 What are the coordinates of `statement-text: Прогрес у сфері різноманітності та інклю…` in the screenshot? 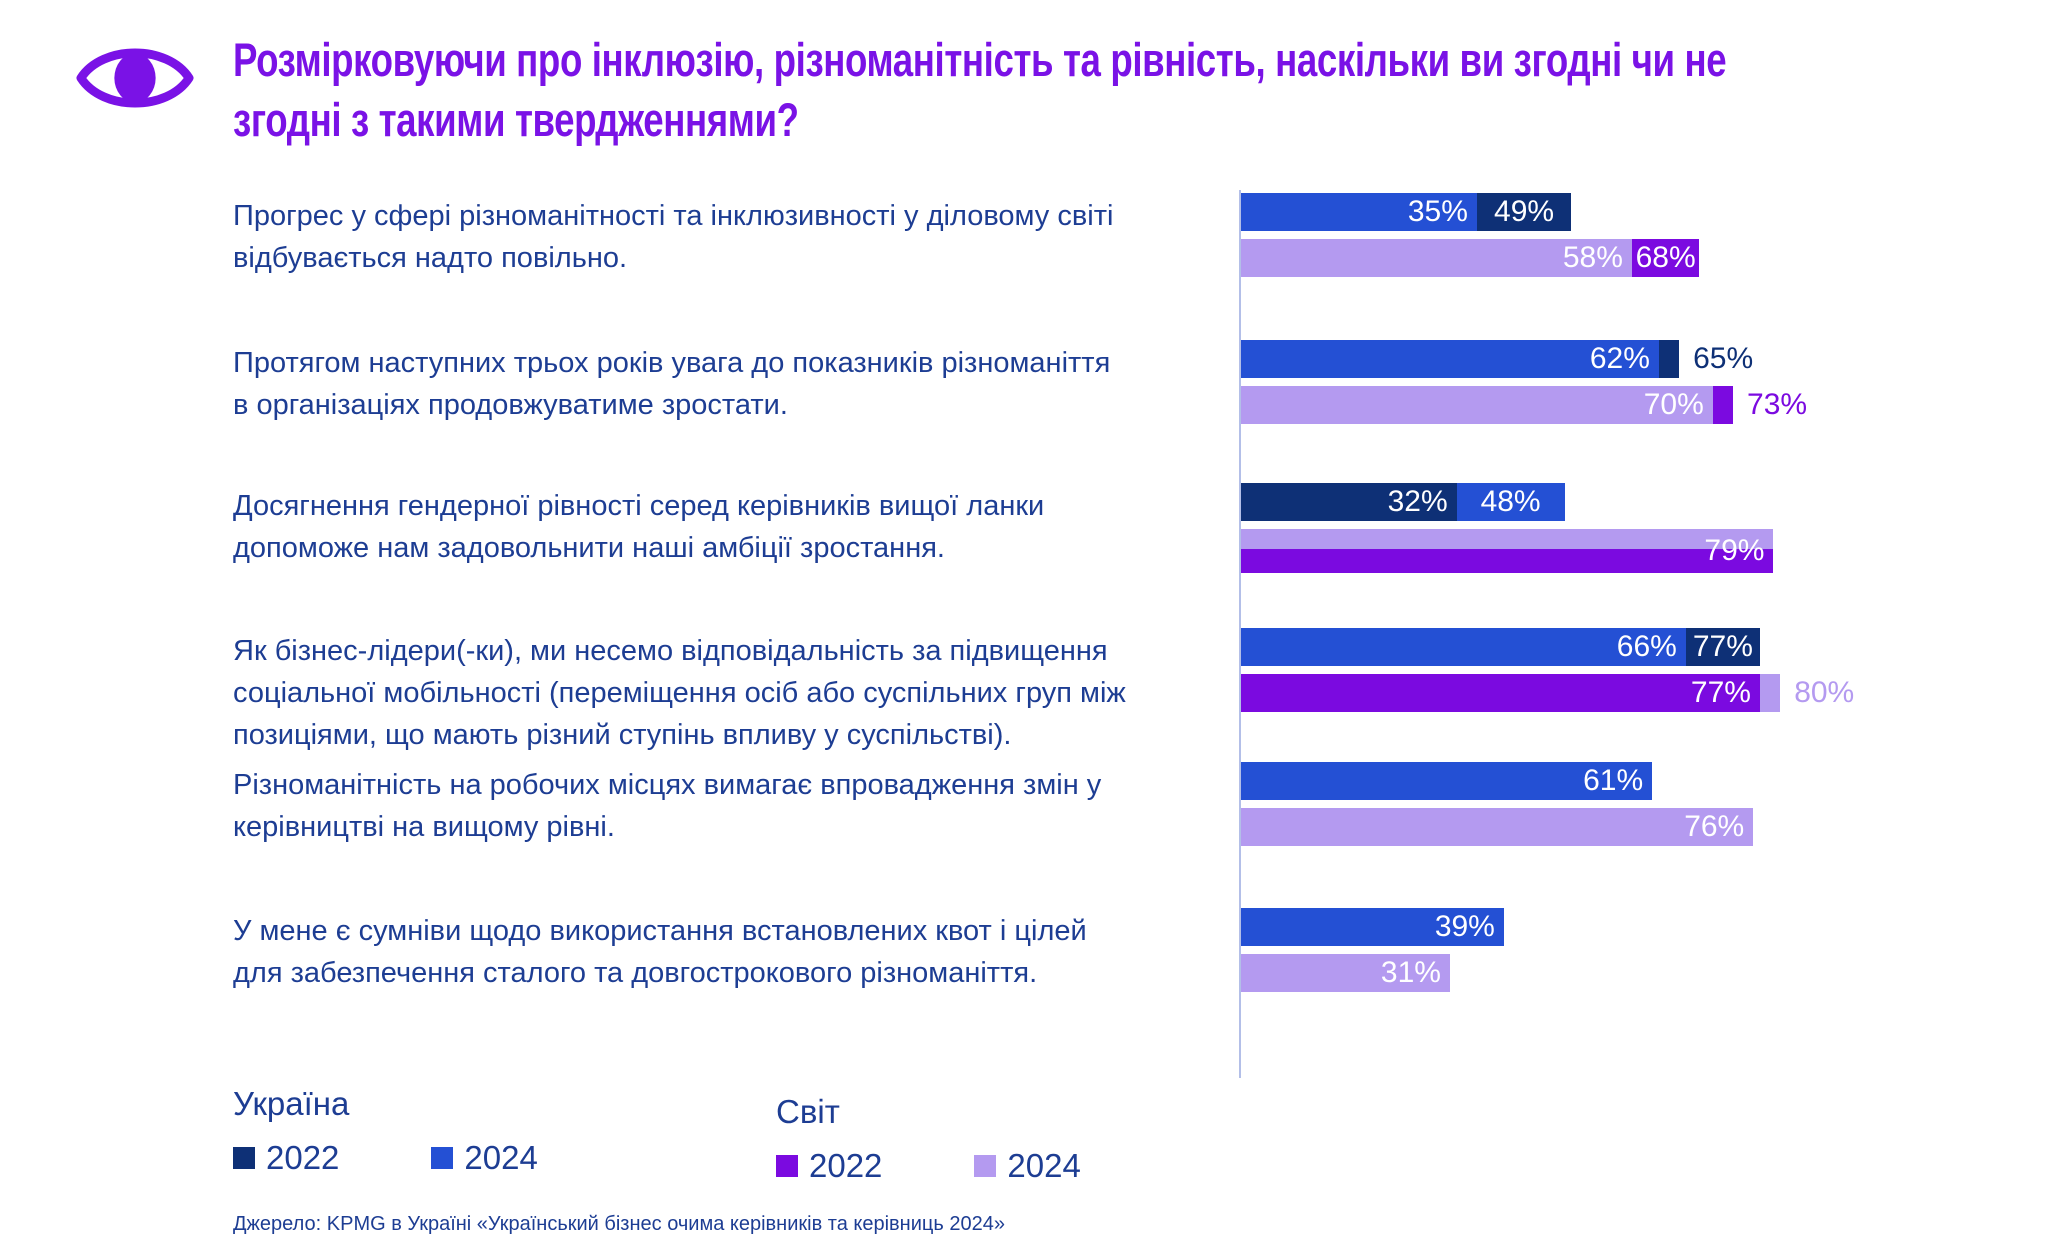 It's located at (673, 237).